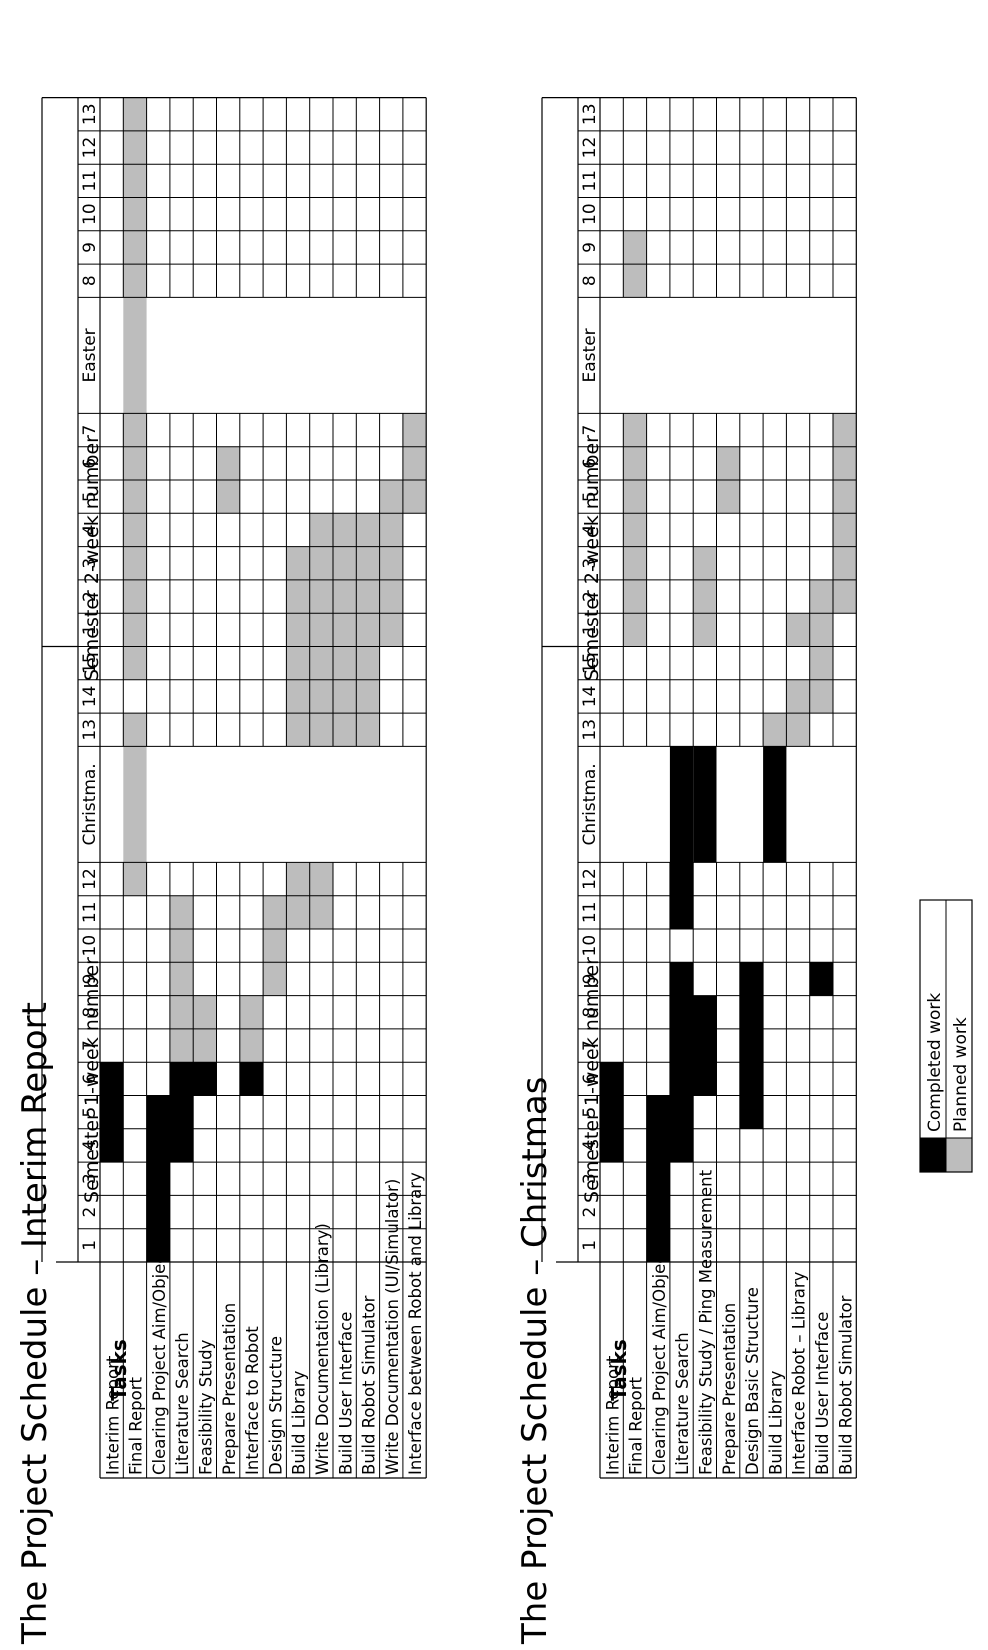  Describe the element at coordinates (935, 1062) in the screenshot. I see `legend-completed-label: Completed work` at that location.